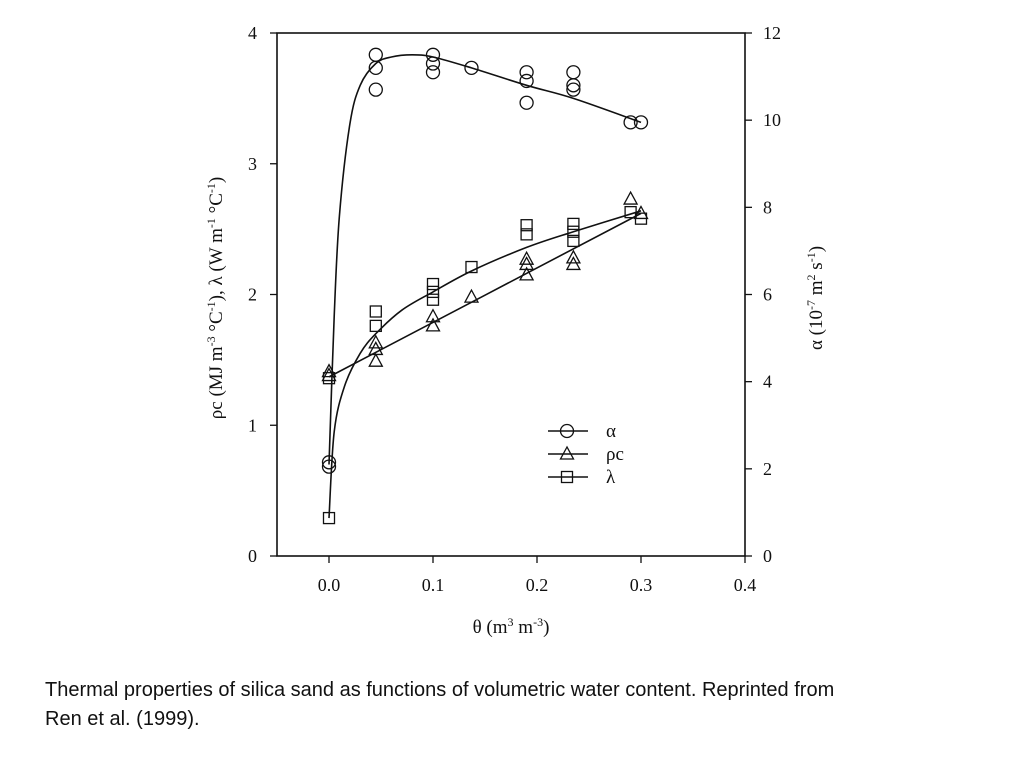 The height and width of the screenshot is (768, 1024). What do you see at coordinates (122, 719) in the screenshot?
I see `caption-line-2: Ren et al. (1999).` at bounding box center [122, 719].